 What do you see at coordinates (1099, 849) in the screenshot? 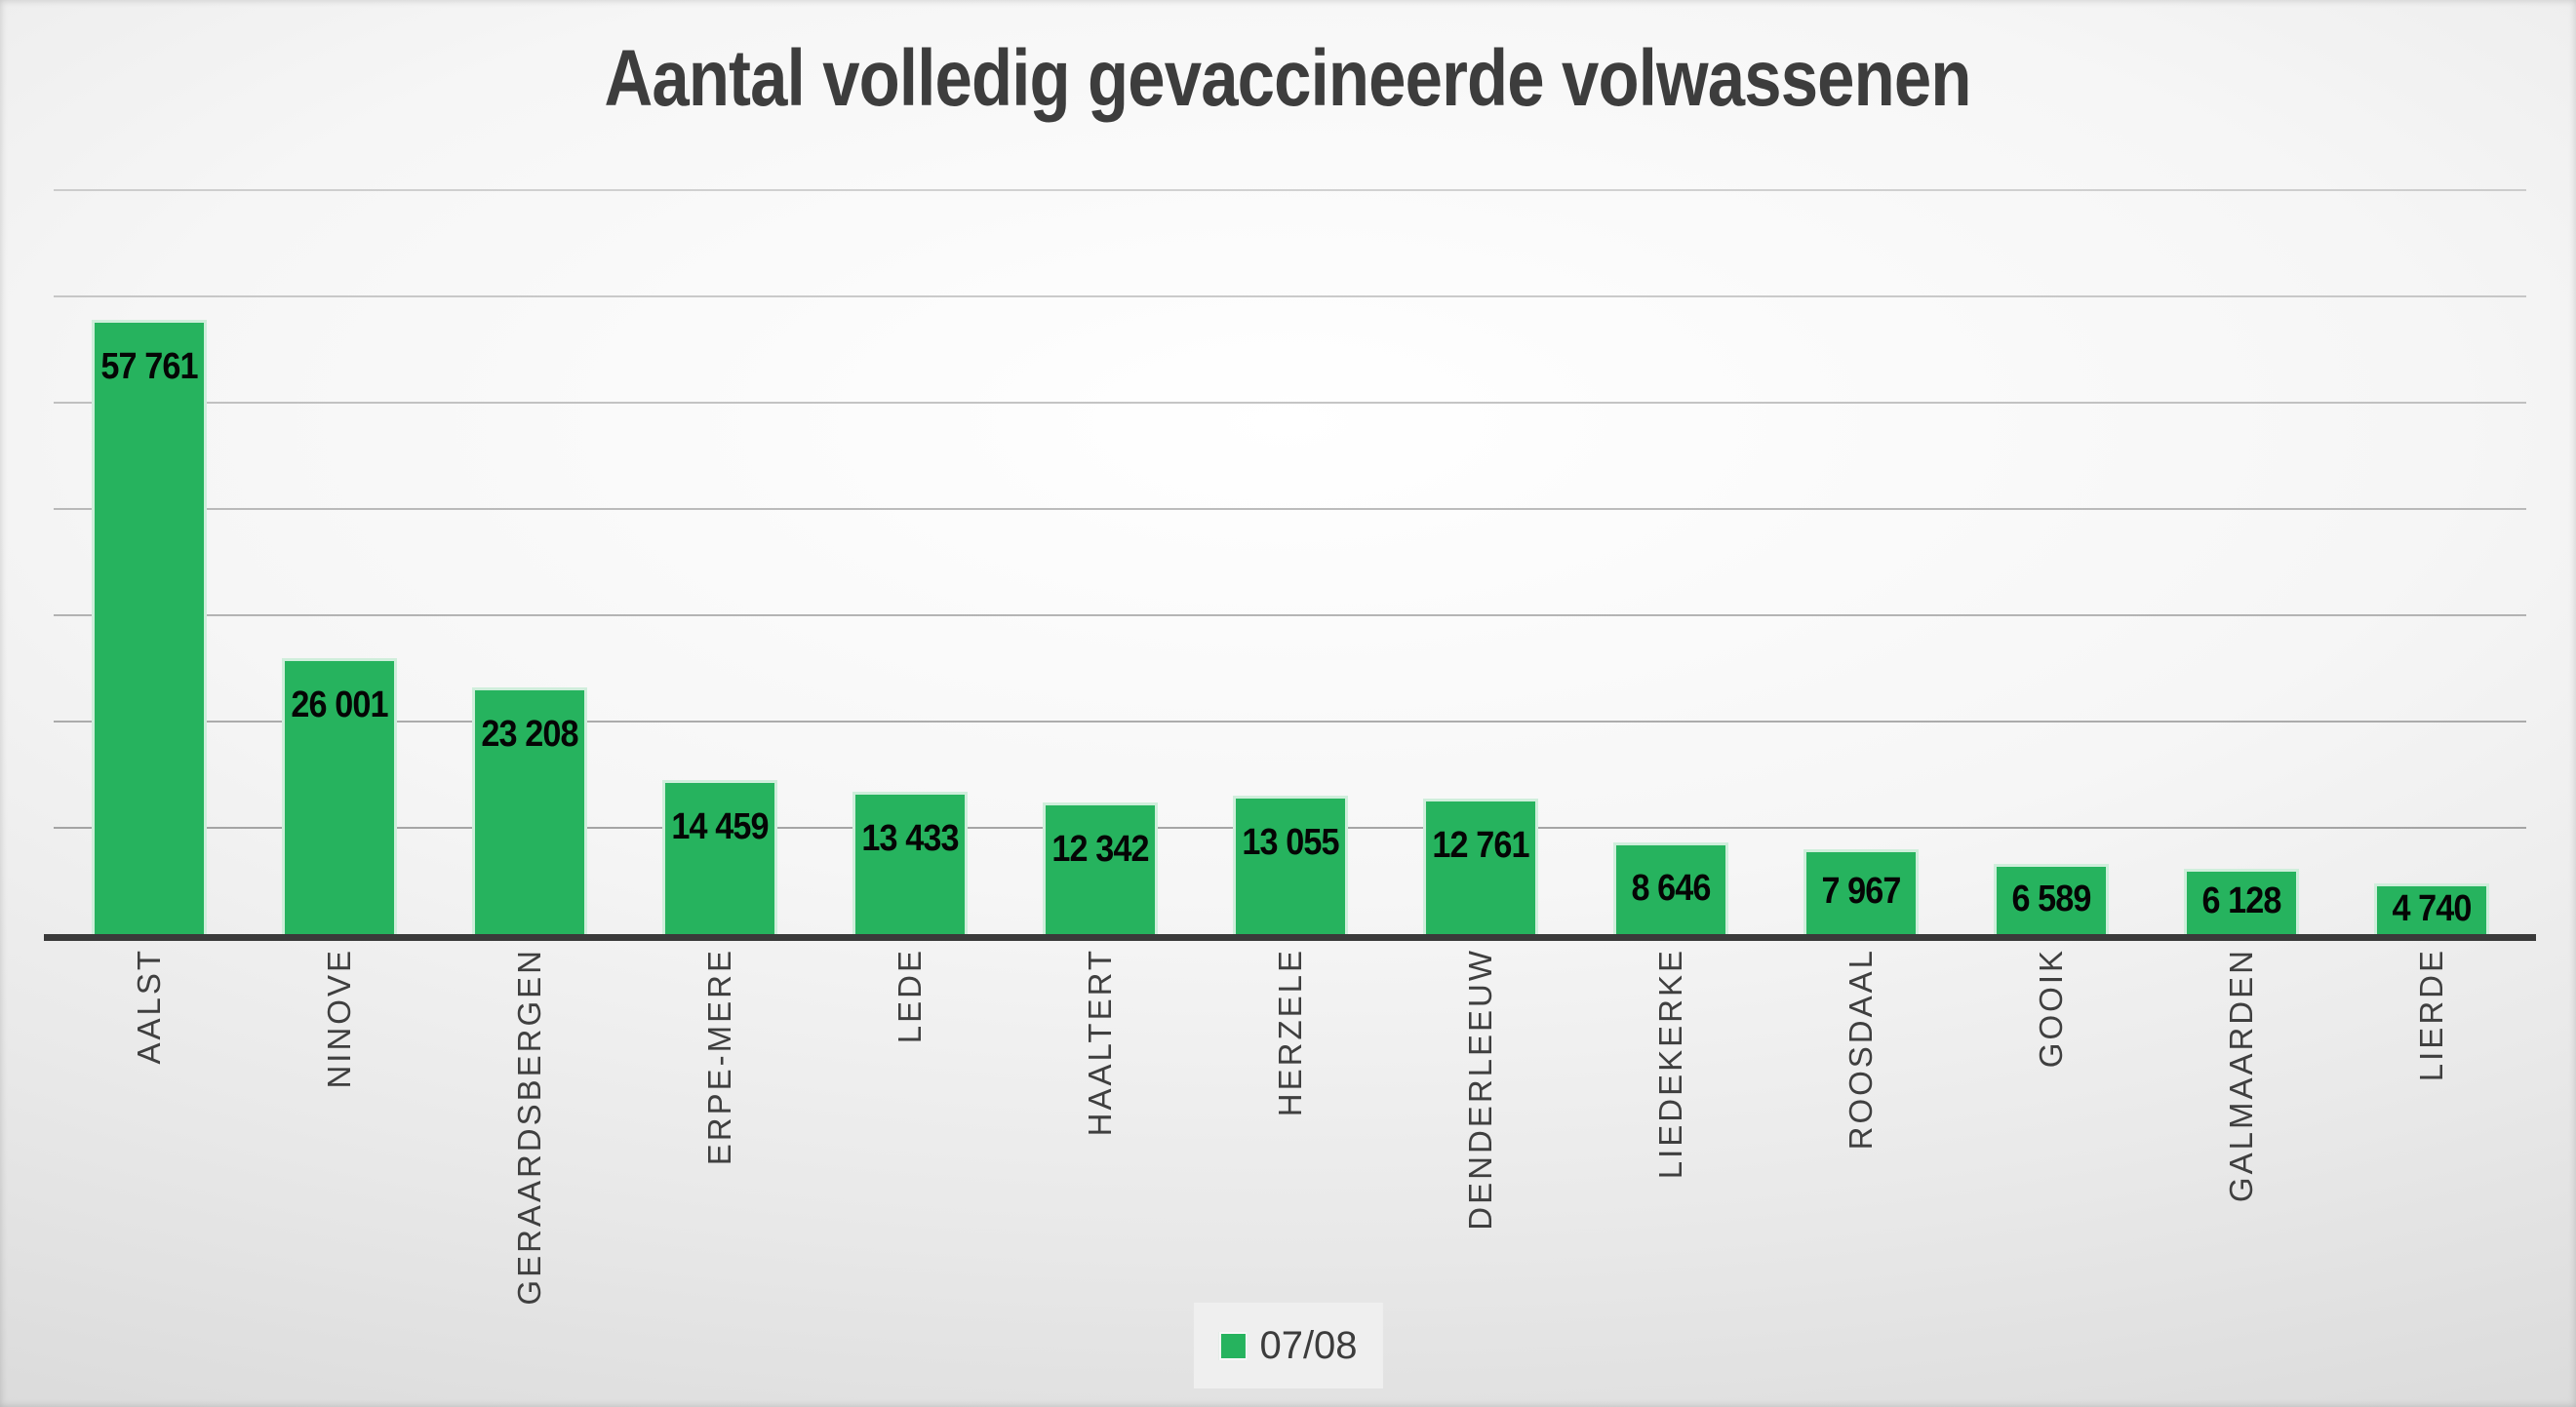
I see `value-label-haaltert: 12 342` at bounding box center [1099, 849].